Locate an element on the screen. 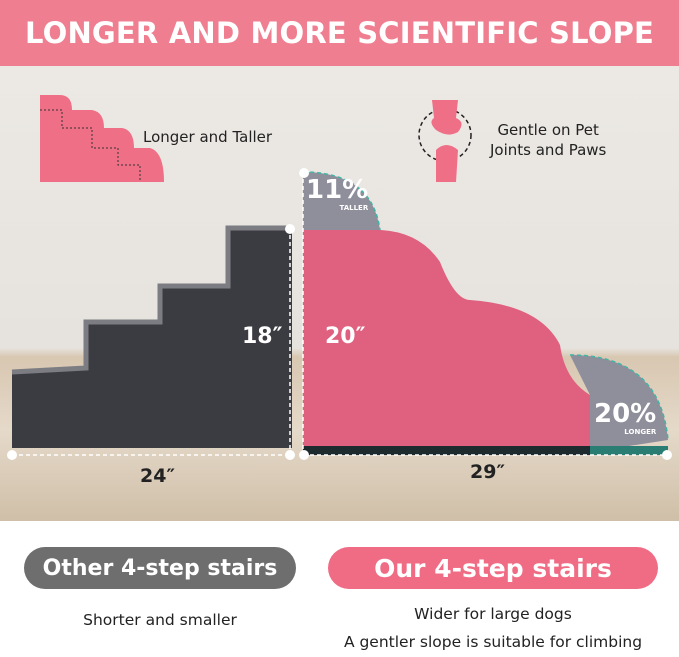  our-stairs-pill: Our 4-step stairs is located at coordinates (493, 568).